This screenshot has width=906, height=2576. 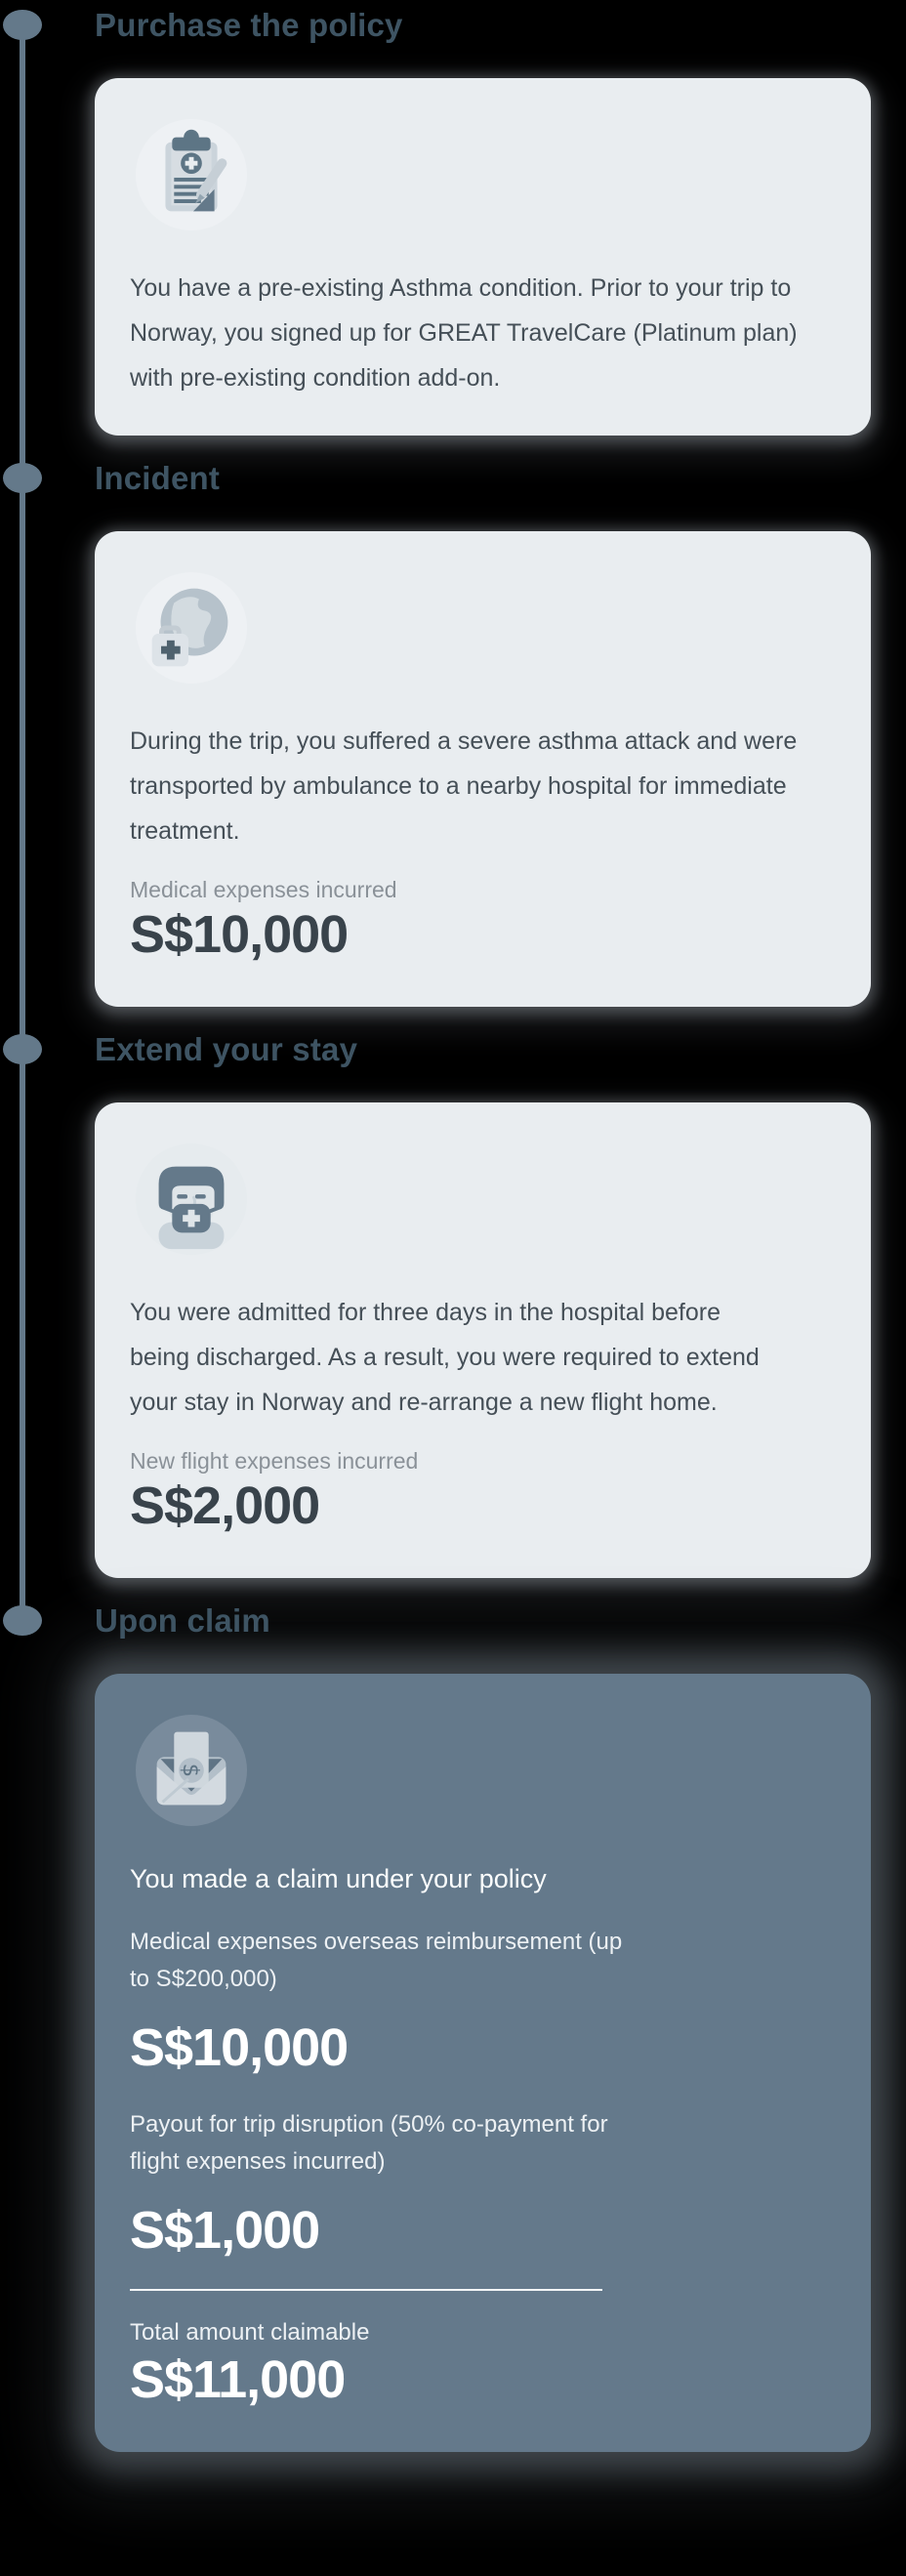 What do you see at coordinates (191, 1199) in the screenshot?
I see `doctor-face-mask-icon` at bounding box center [191, 1199].